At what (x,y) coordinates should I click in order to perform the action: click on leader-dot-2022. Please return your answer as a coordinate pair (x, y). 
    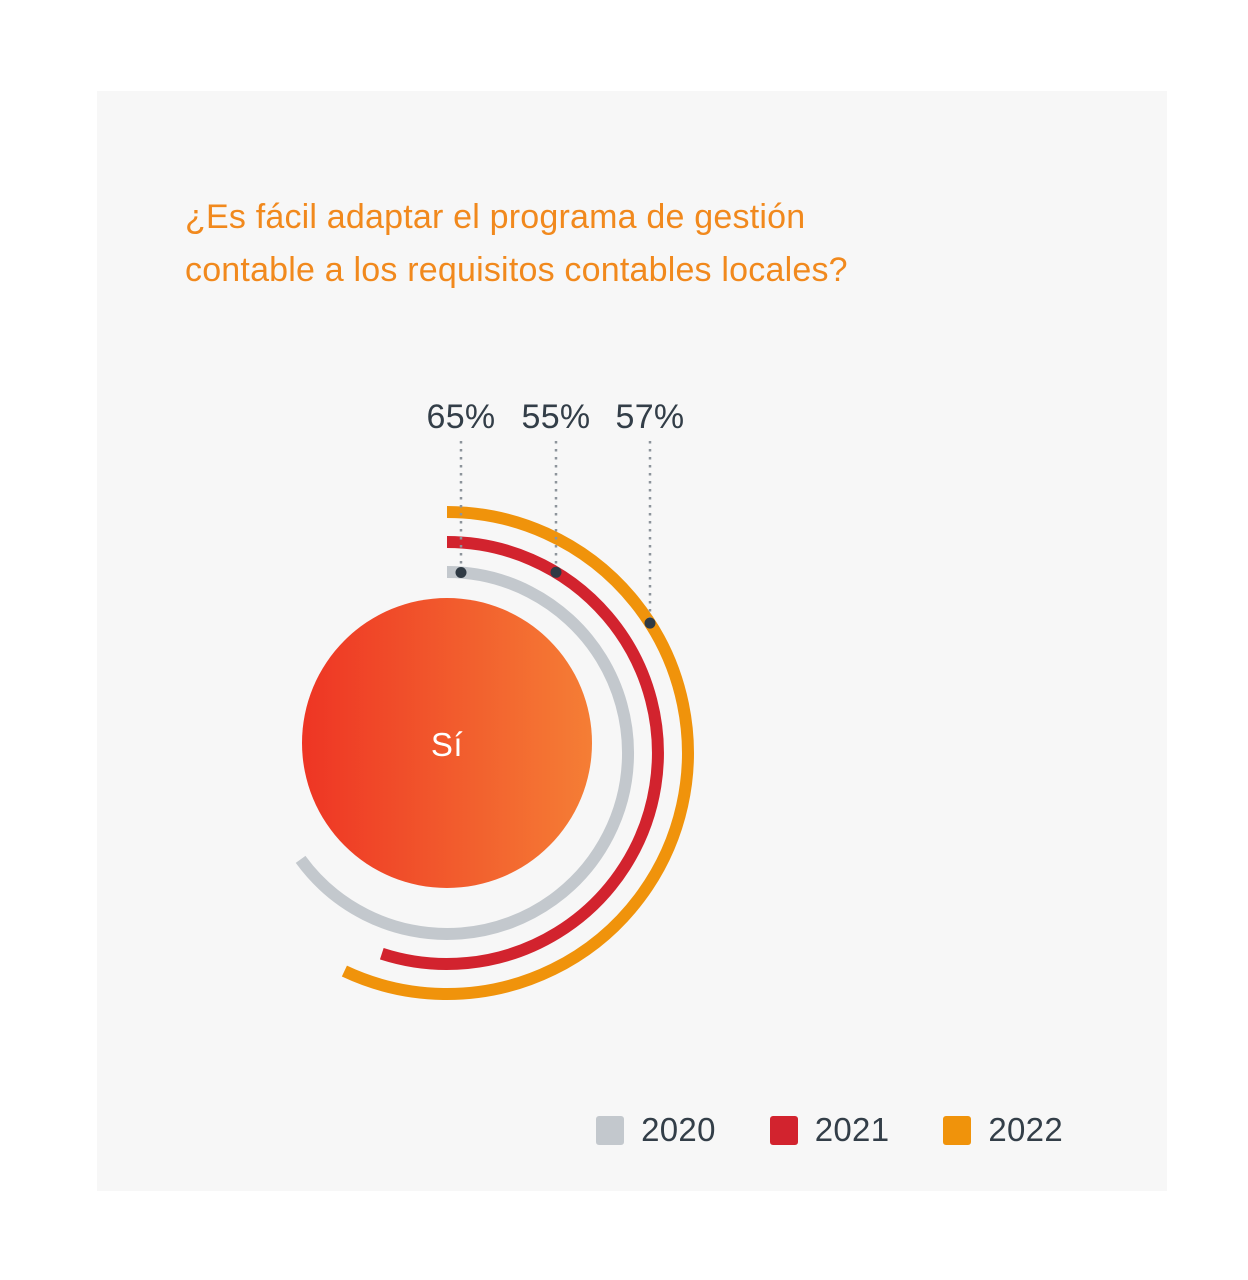
    Looking at the image, I should click on (650, 623).